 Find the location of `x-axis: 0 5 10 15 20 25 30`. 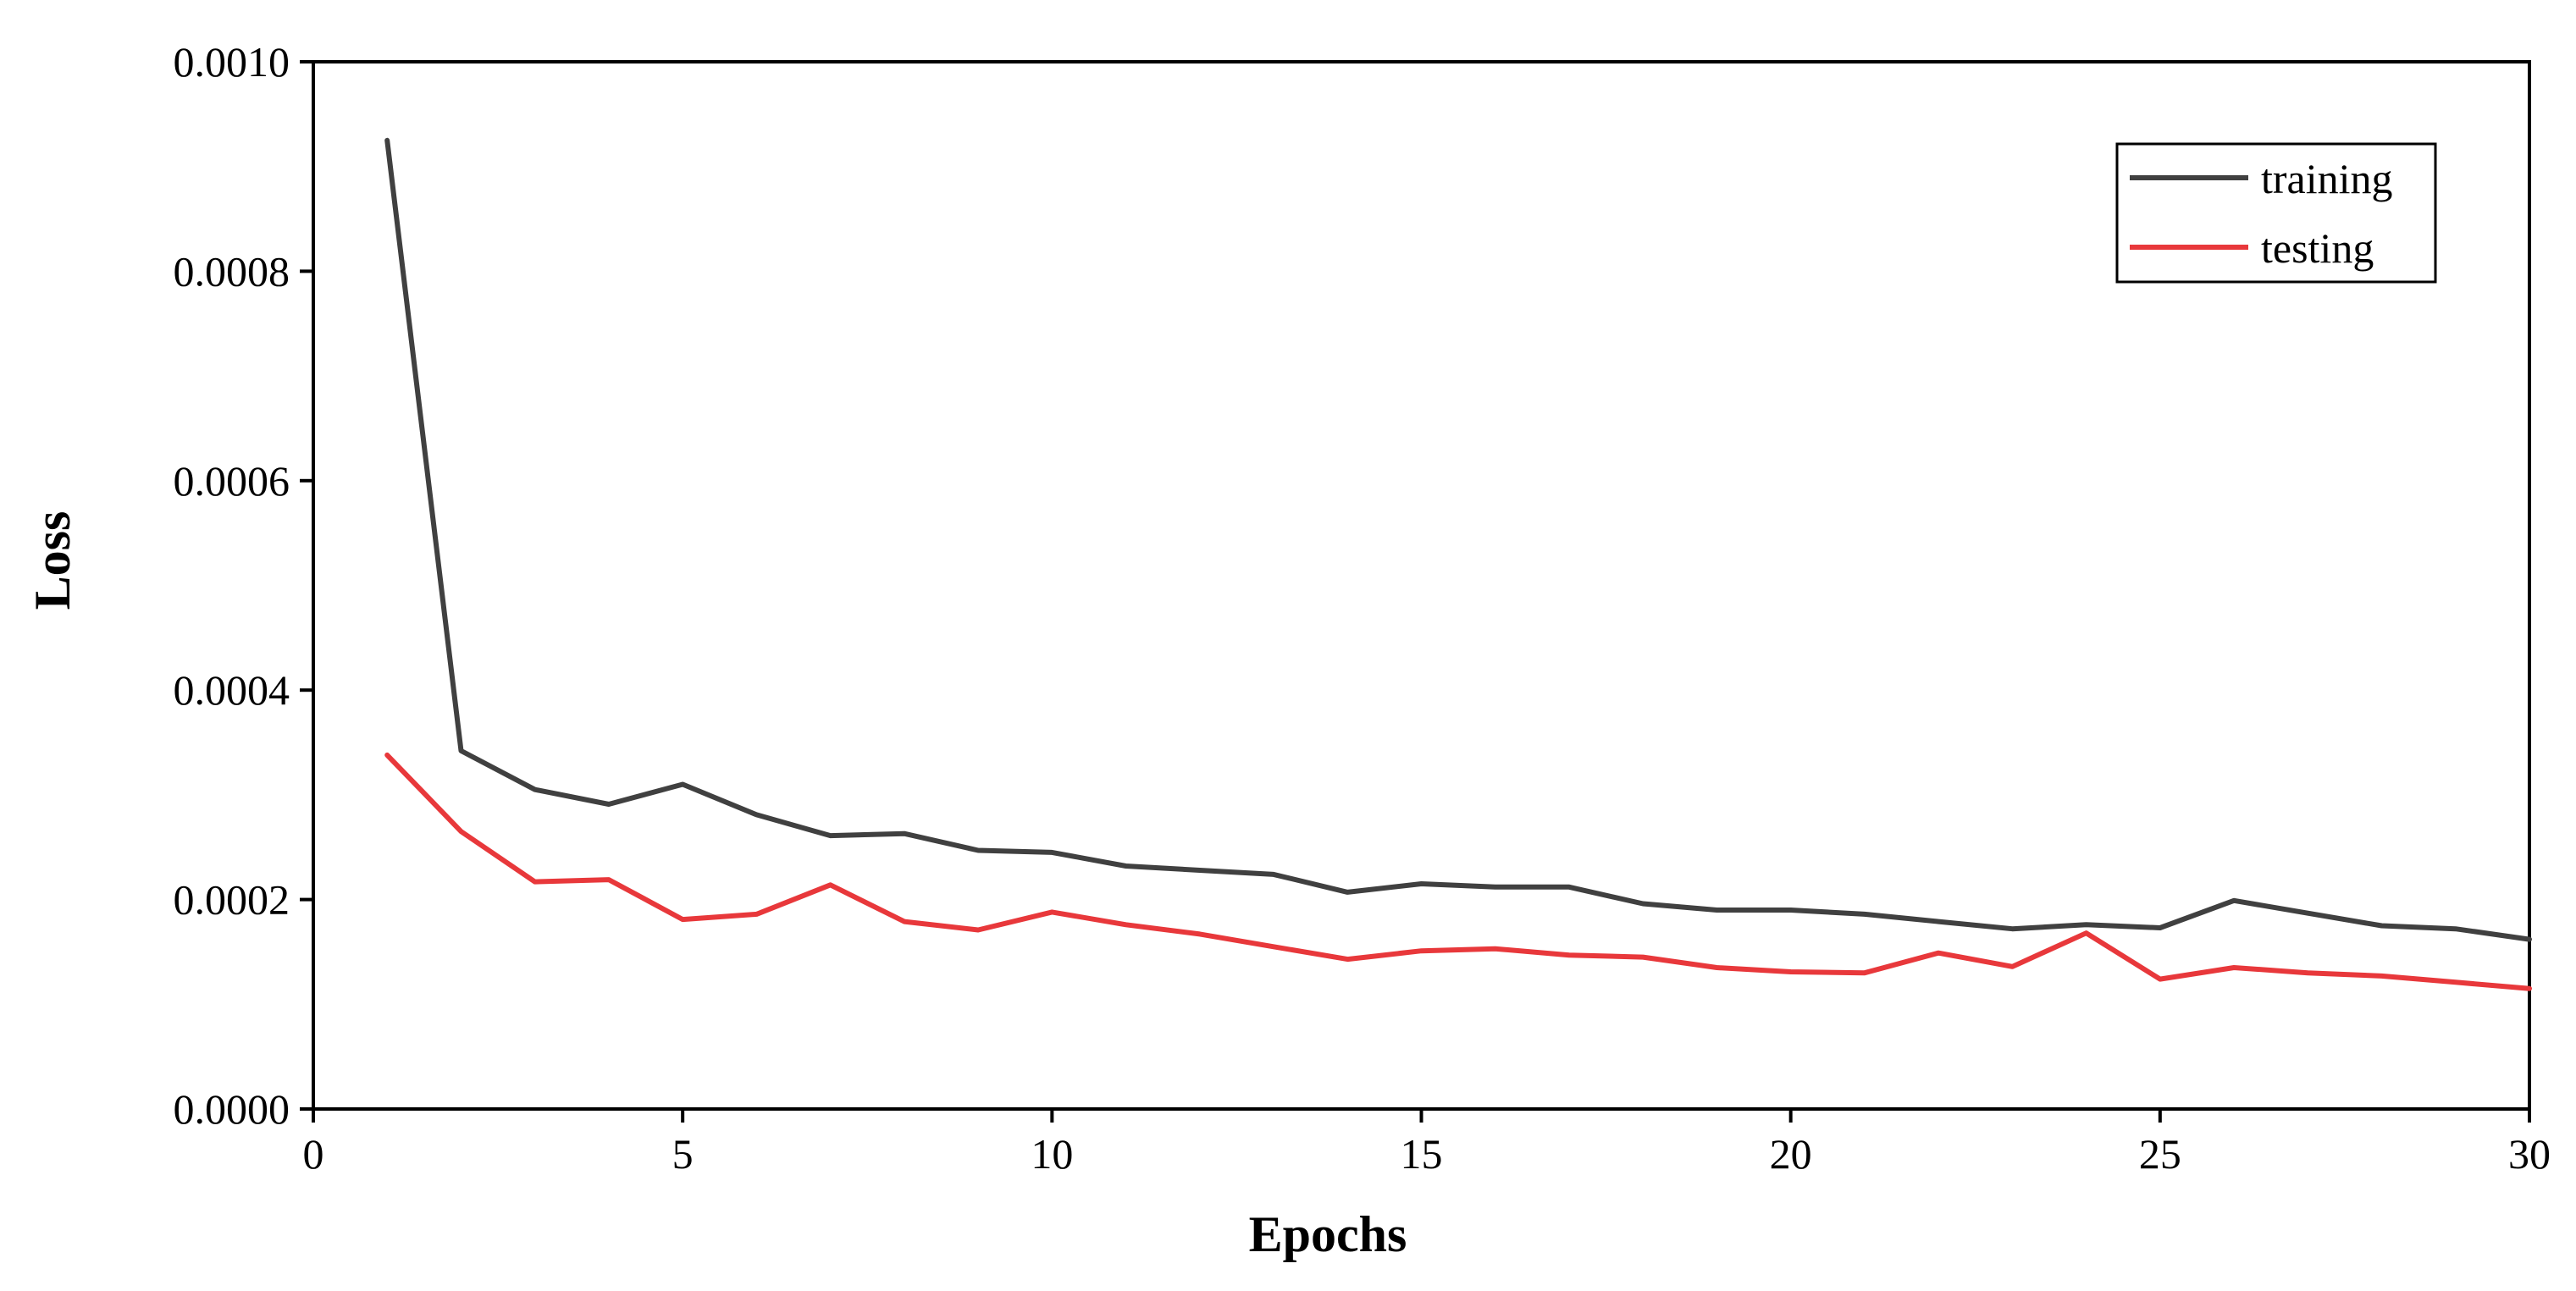

x-axis: 0 5 10 15 20 25 30 is located at coordinates (1427, 1143).